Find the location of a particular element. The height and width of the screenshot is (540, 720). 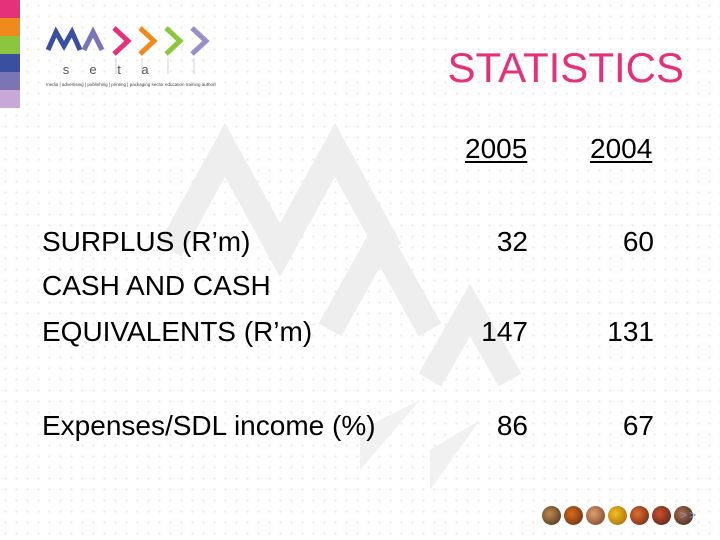

value-expenses-2004: 67 is located at coordinates (638, 425).